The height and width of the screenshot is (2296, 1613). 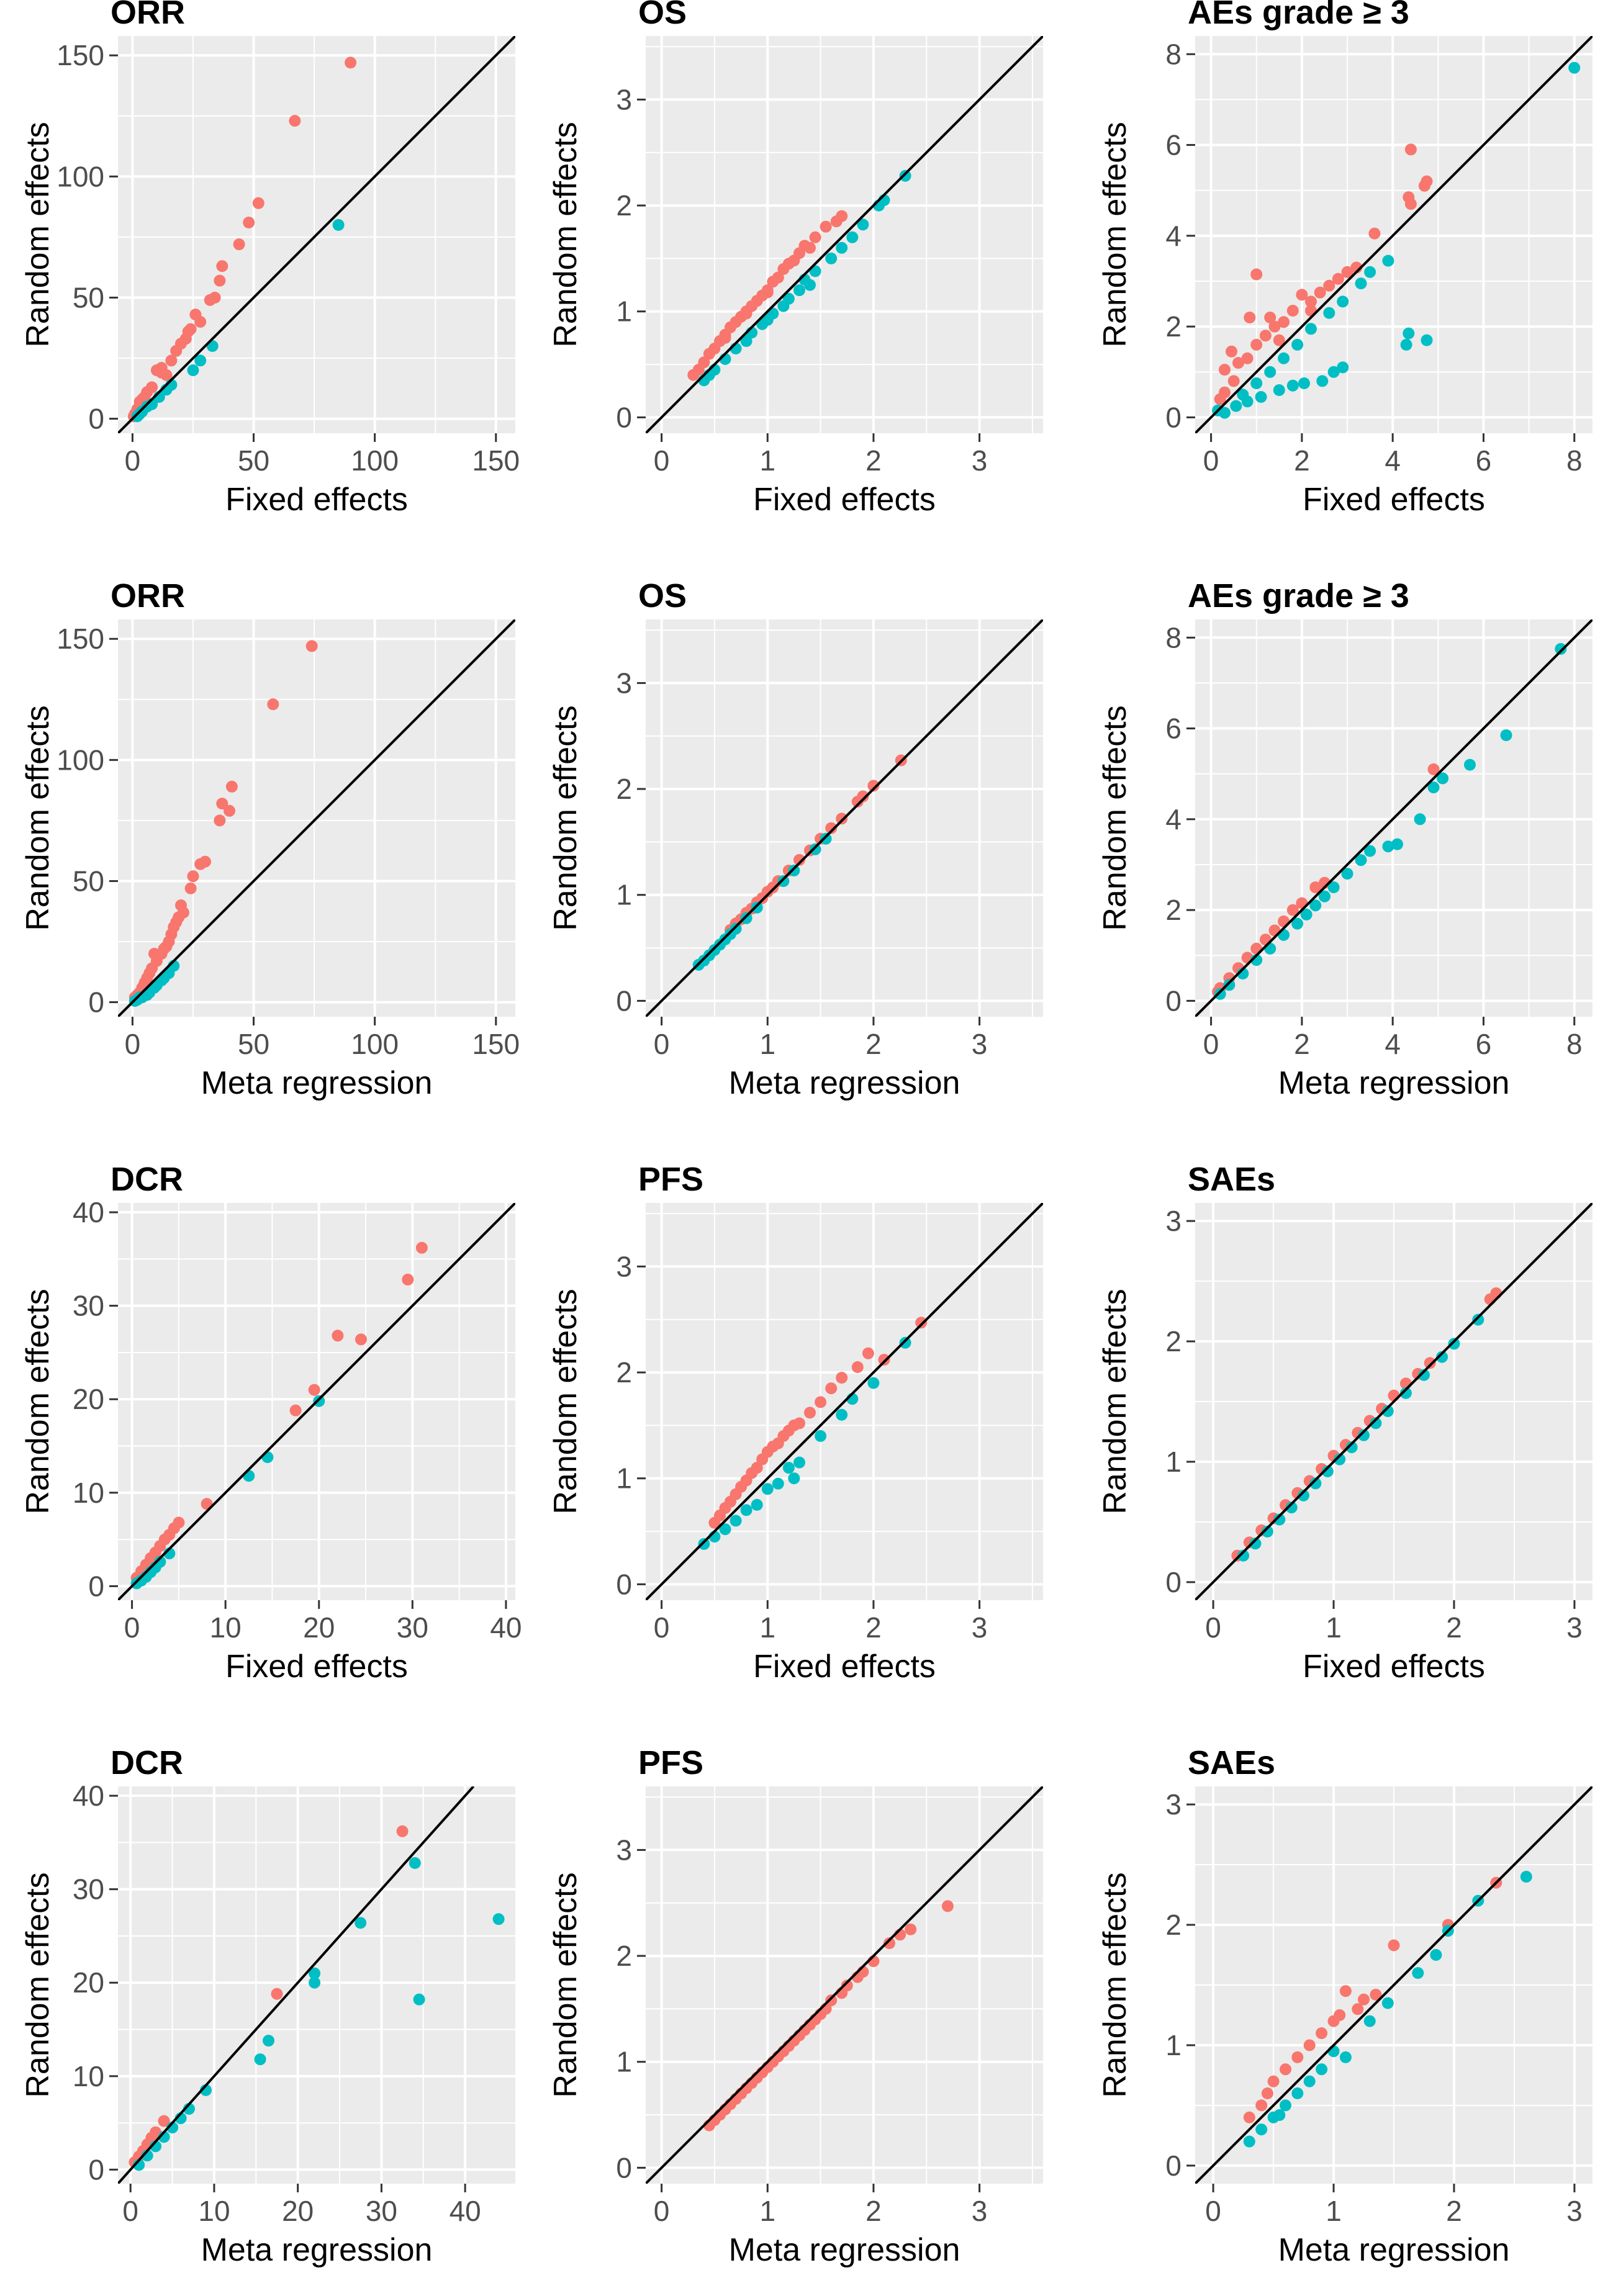 What do you see at coordinates (277, 2003) in the screenshot?
I see `axes: 0 10 20 30 40 0 10 20 30 40` at bounding box center [277, 2003].